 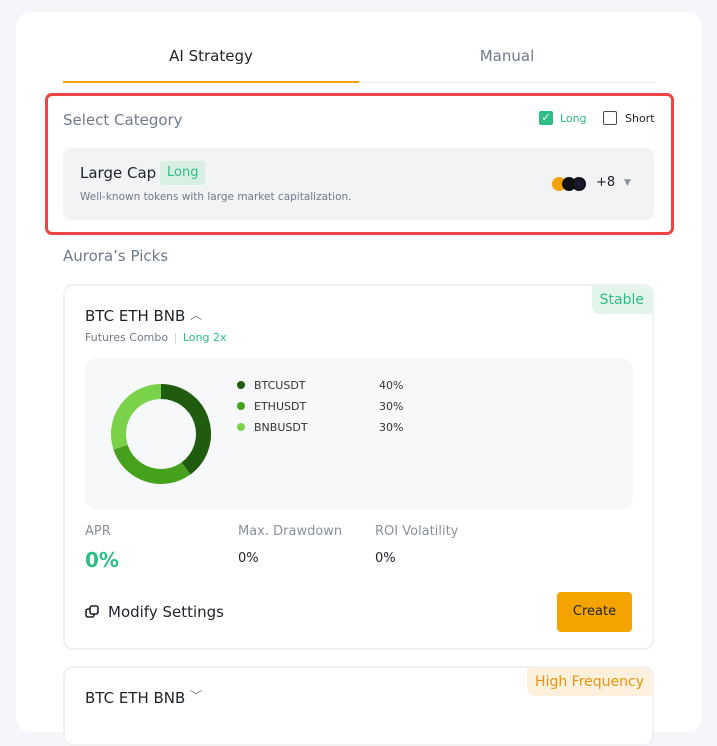 I want to click on chevron-down-icon: ﹀, so click(x=196, y=696).